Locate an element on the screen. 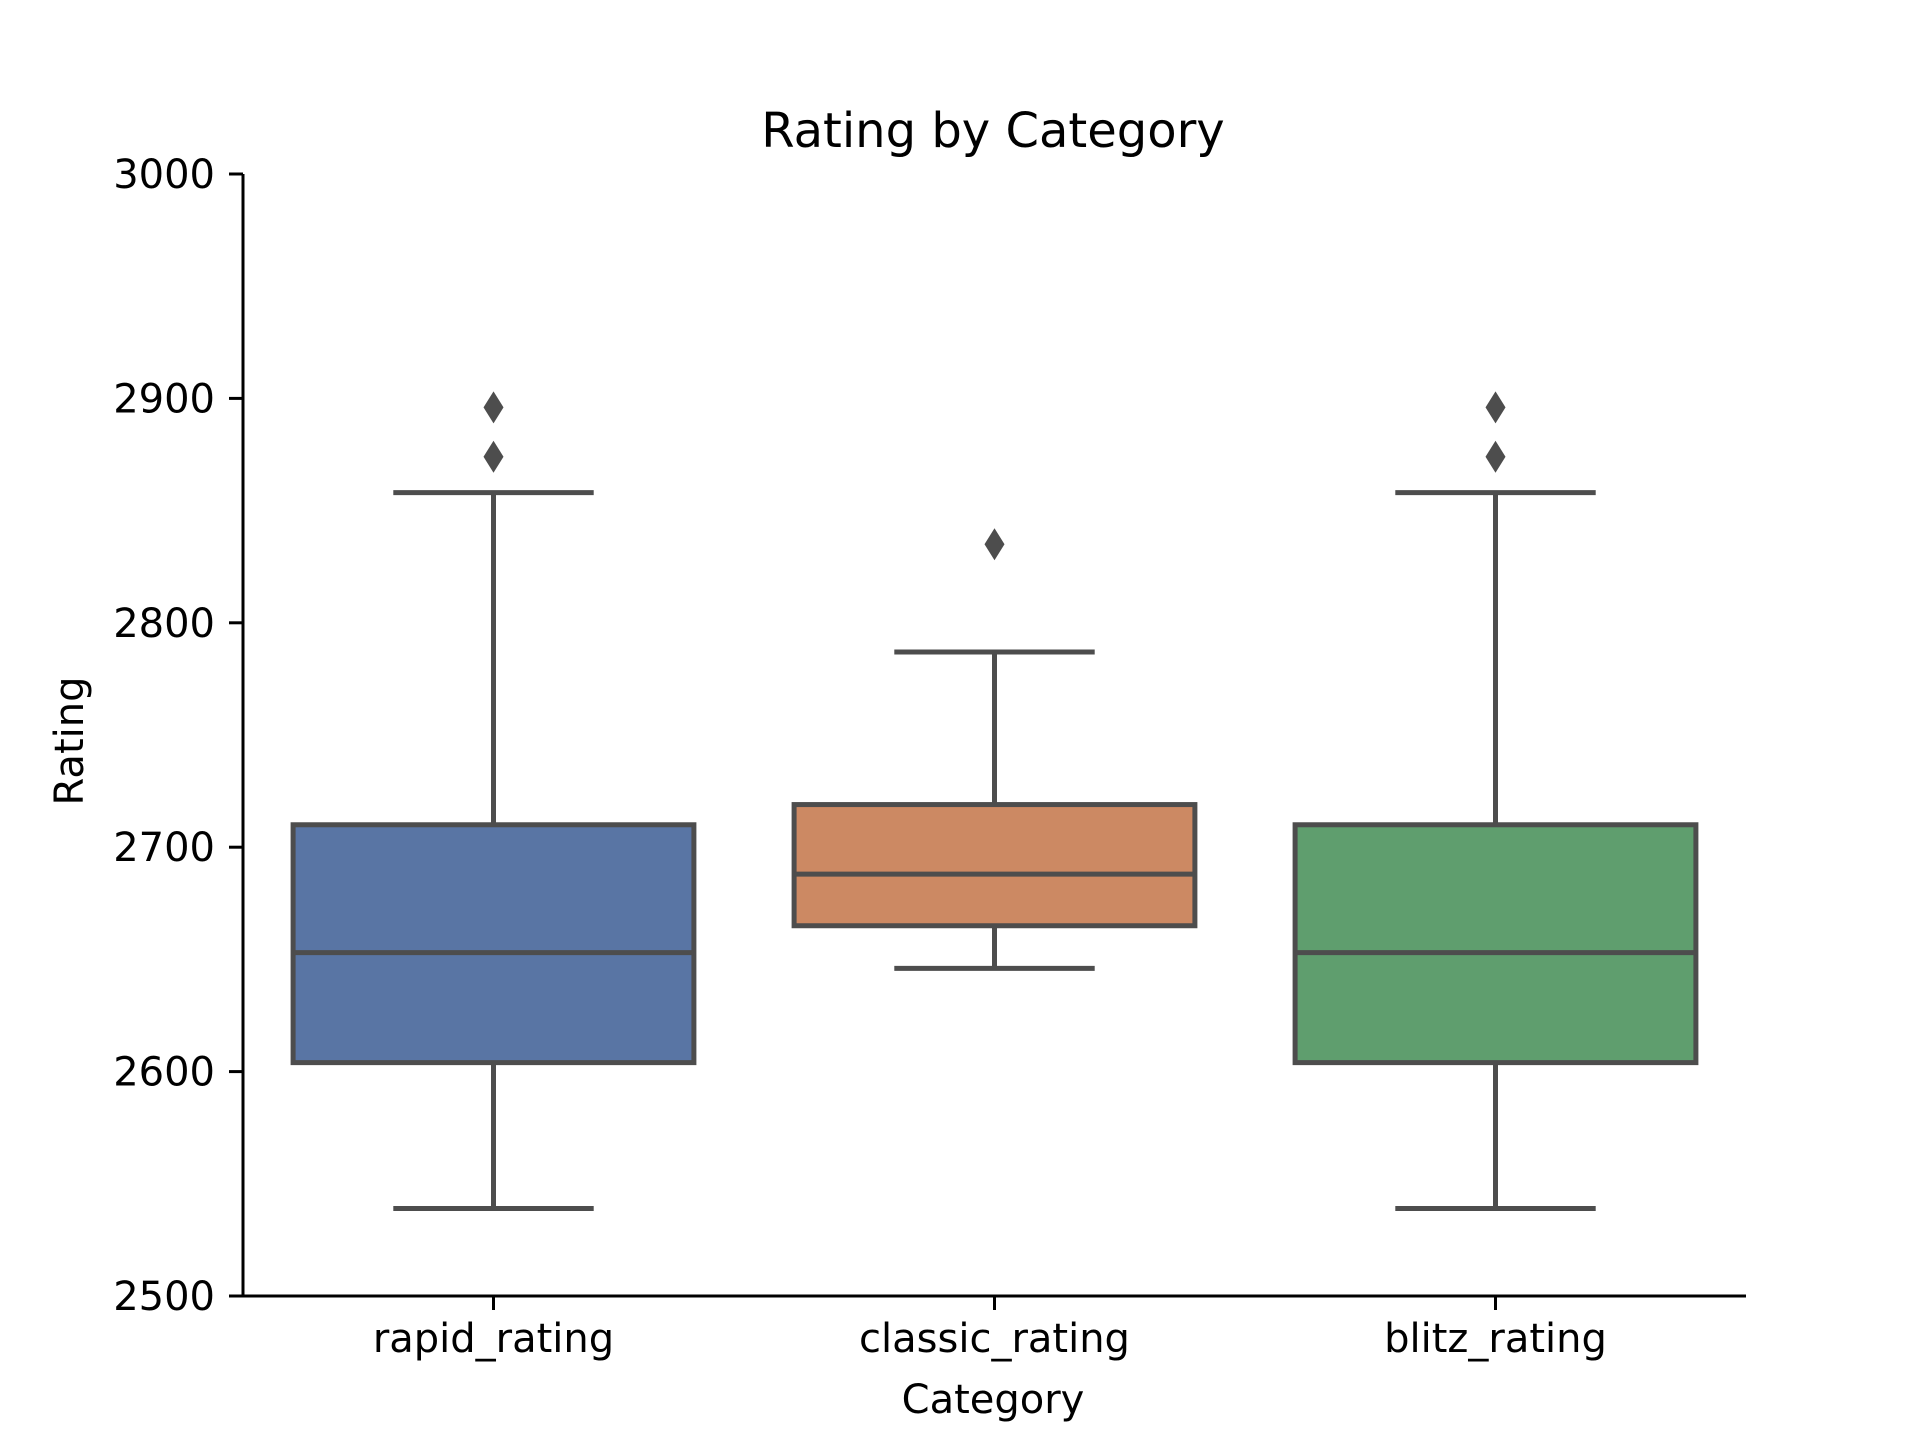 This screenshot has width=1920, height=1440. y-axis-label: Rating is located at coordinates (70, 741).